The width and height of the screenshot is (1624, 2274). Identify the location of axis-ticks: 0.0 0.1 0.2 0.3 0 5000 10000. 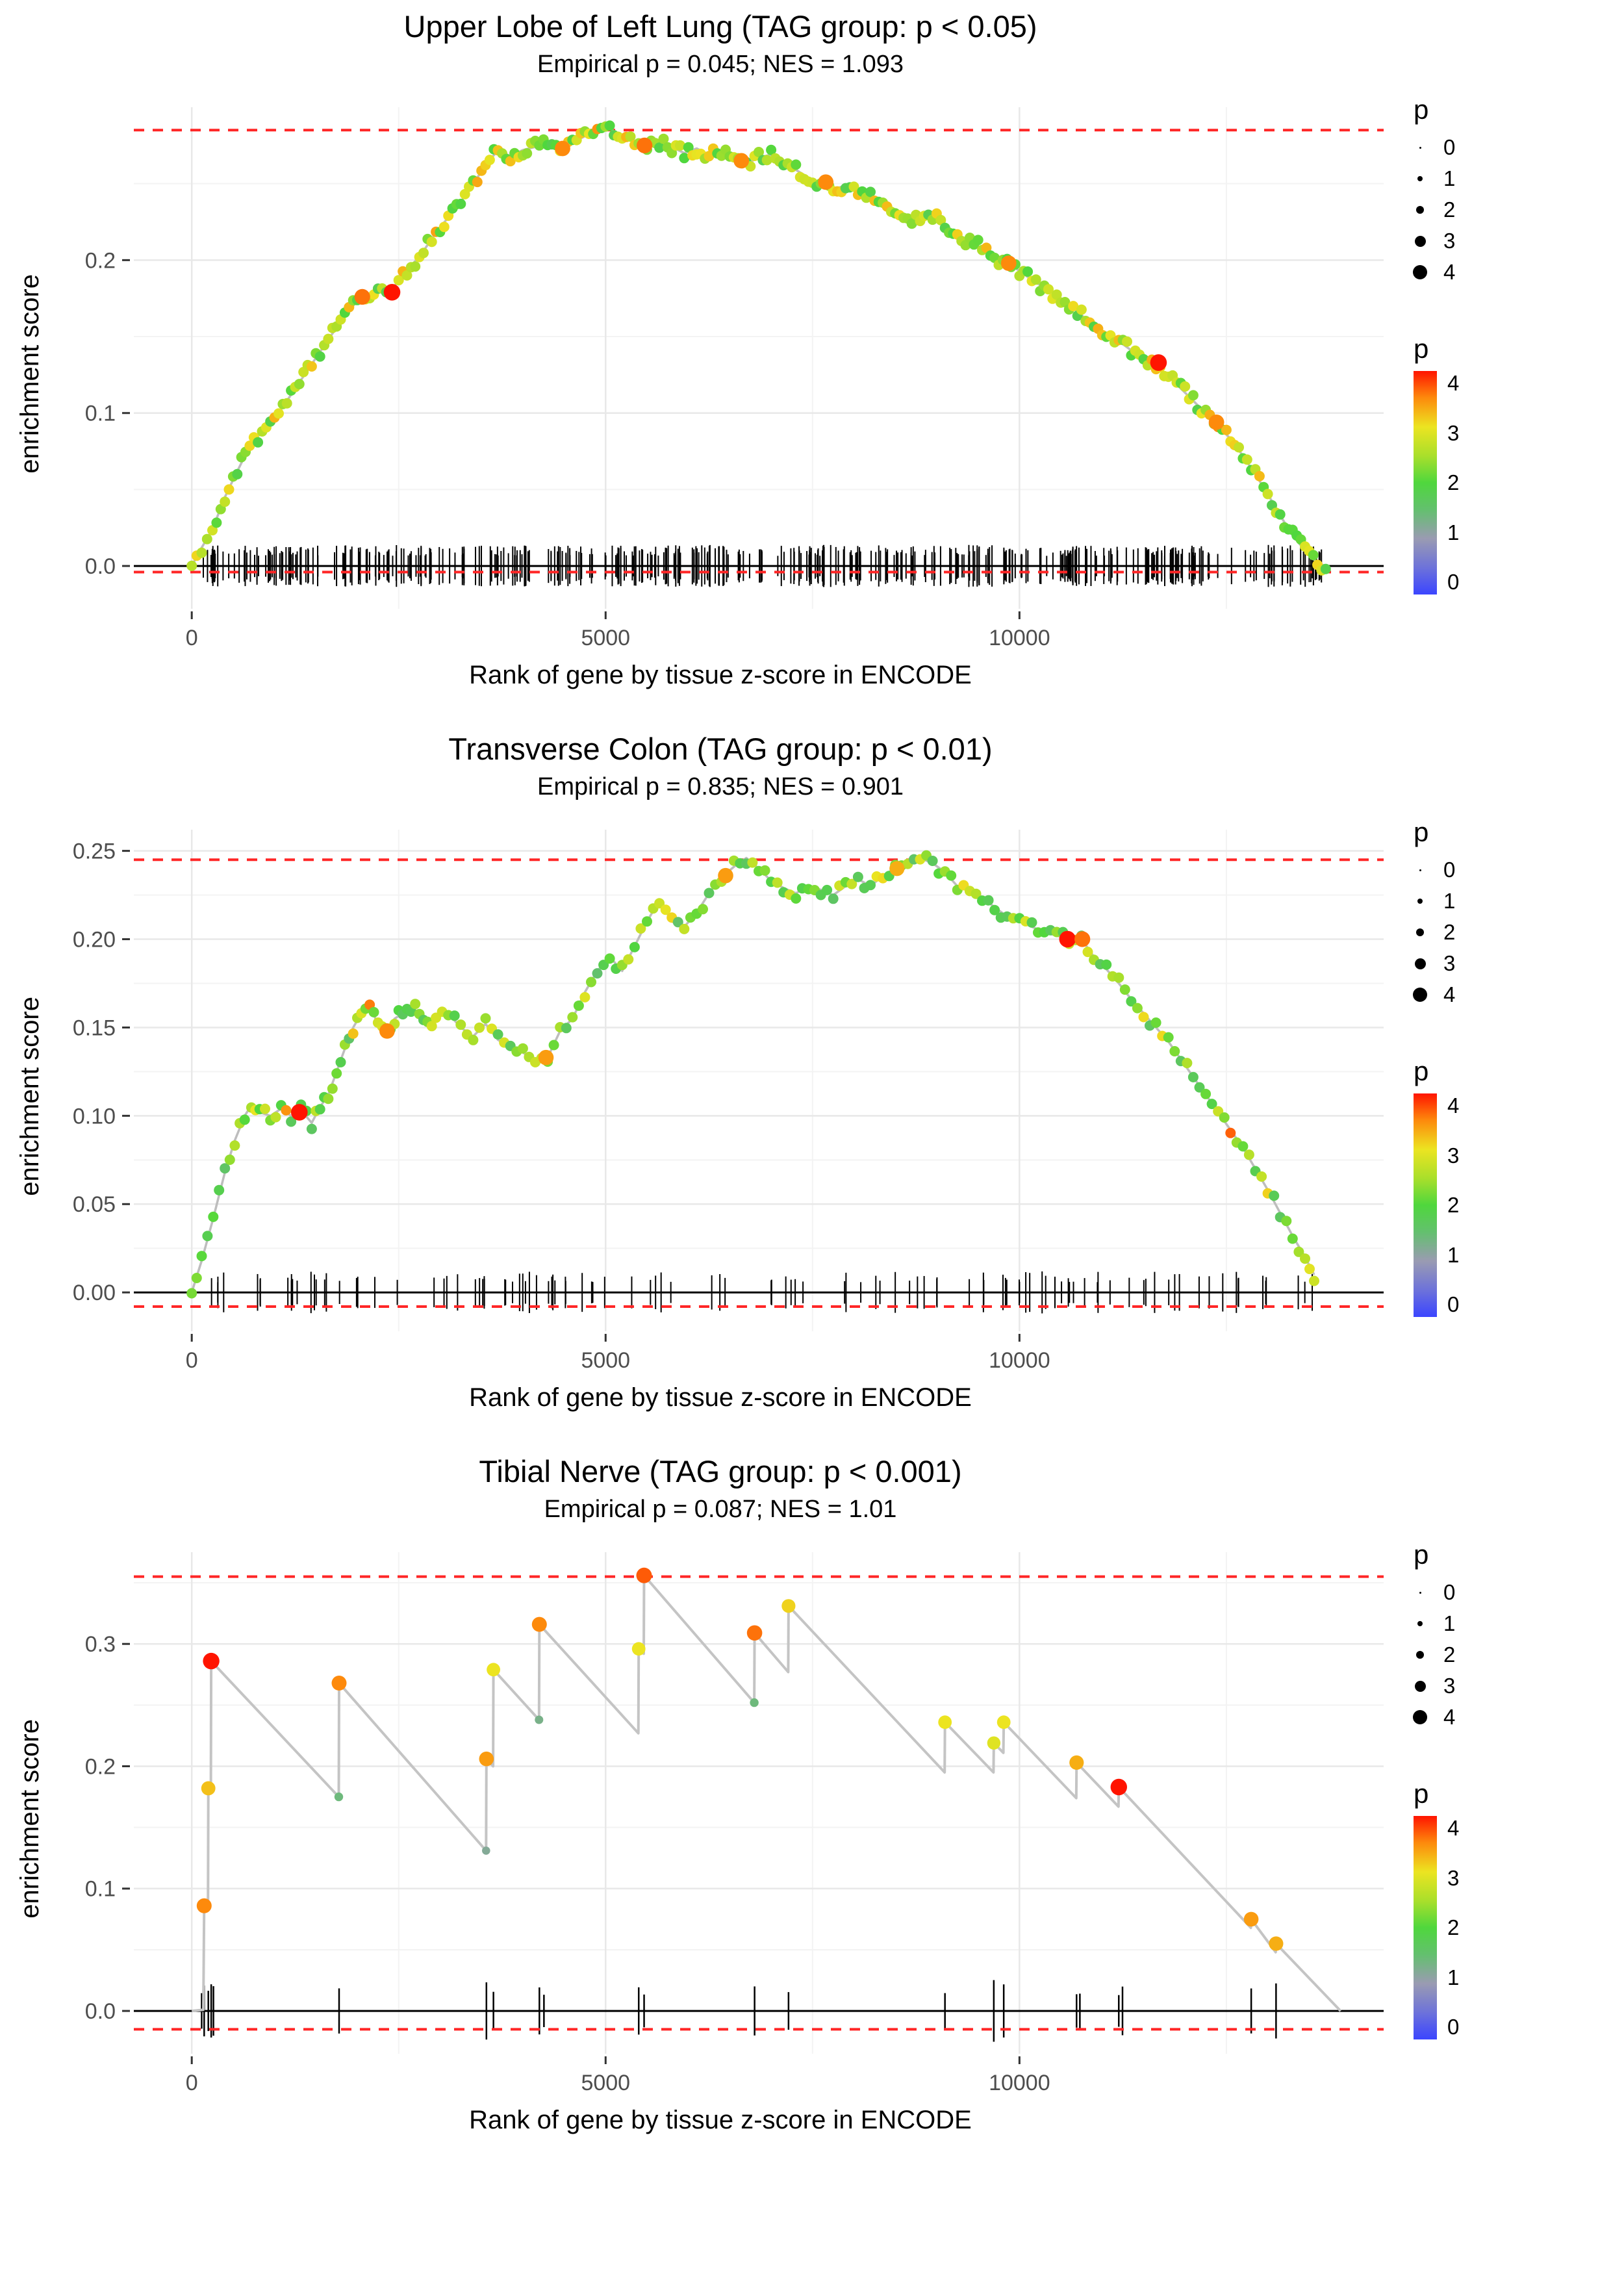
(567, 1863).